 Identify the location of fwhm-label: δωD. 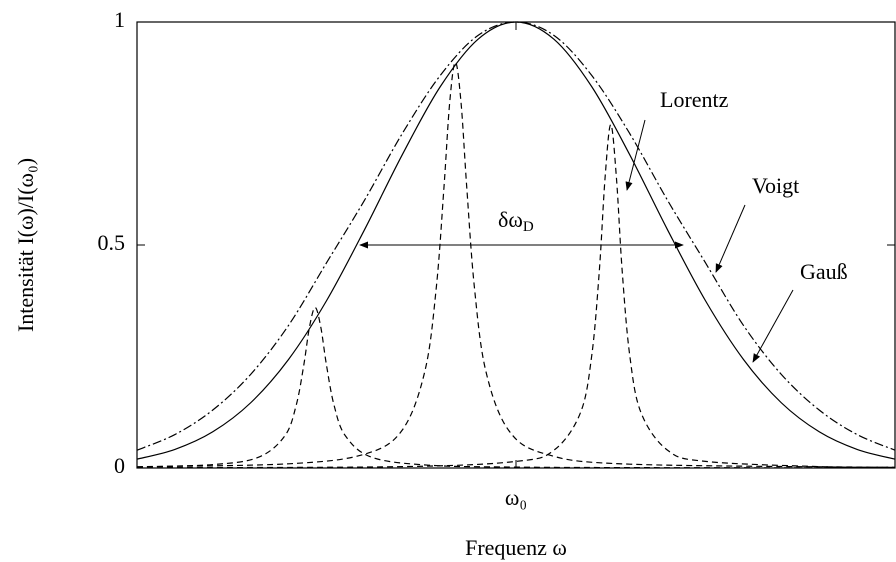
(516, 221).